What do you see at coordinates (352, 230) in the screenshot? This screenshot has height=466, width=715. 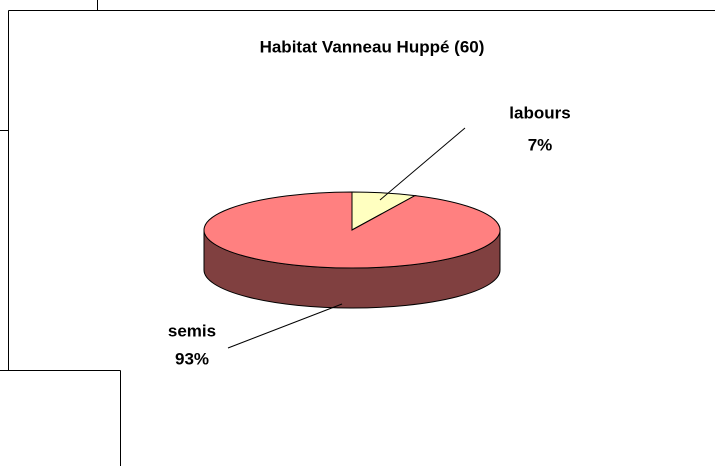 I see `pie-slice` at bounding box center [352, 230].